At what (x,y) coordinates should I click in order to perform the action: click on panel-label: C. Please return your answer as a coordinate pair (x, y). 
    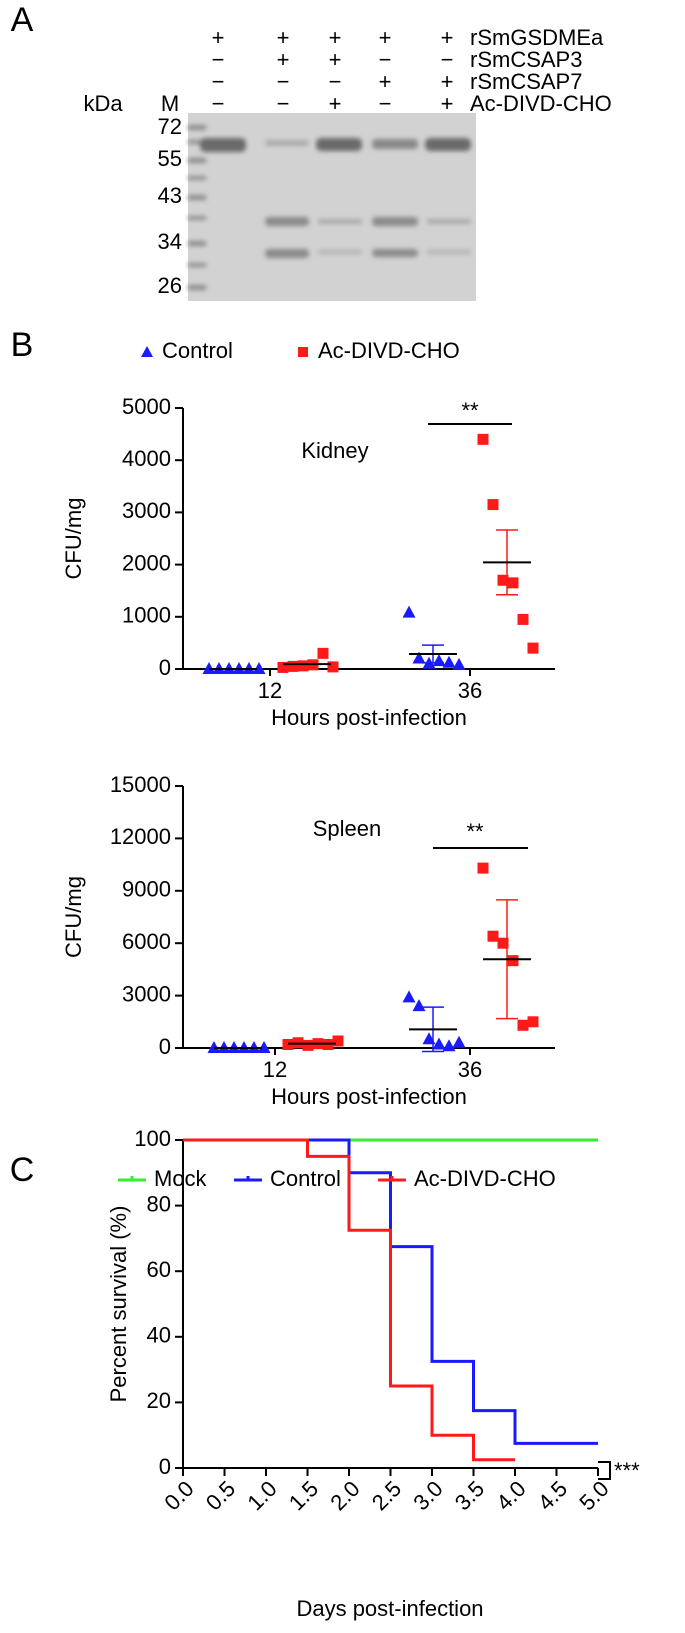
    Looking at the image, I should click on (22, 1170).